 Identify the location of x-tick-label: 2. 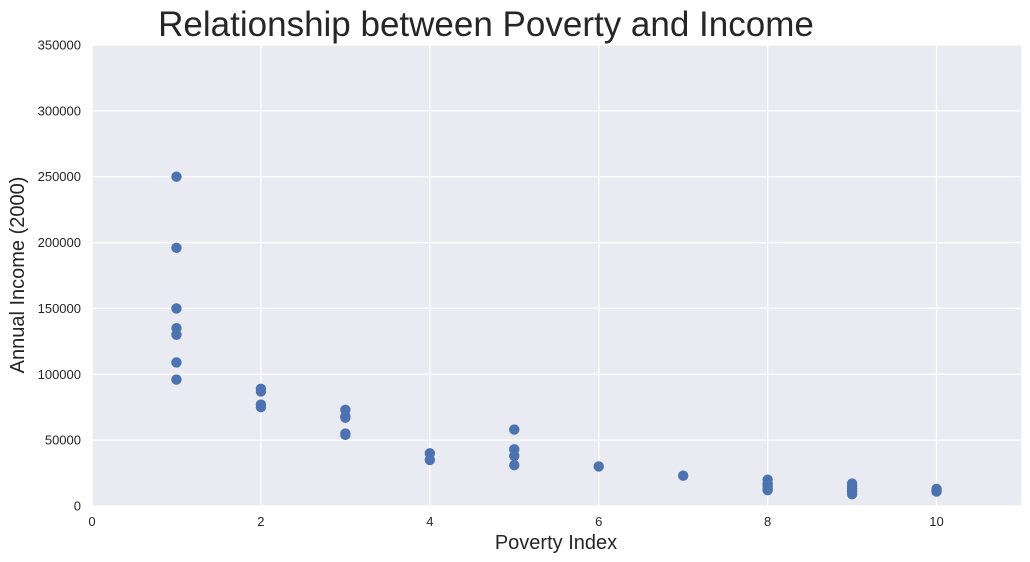
(260, 521).